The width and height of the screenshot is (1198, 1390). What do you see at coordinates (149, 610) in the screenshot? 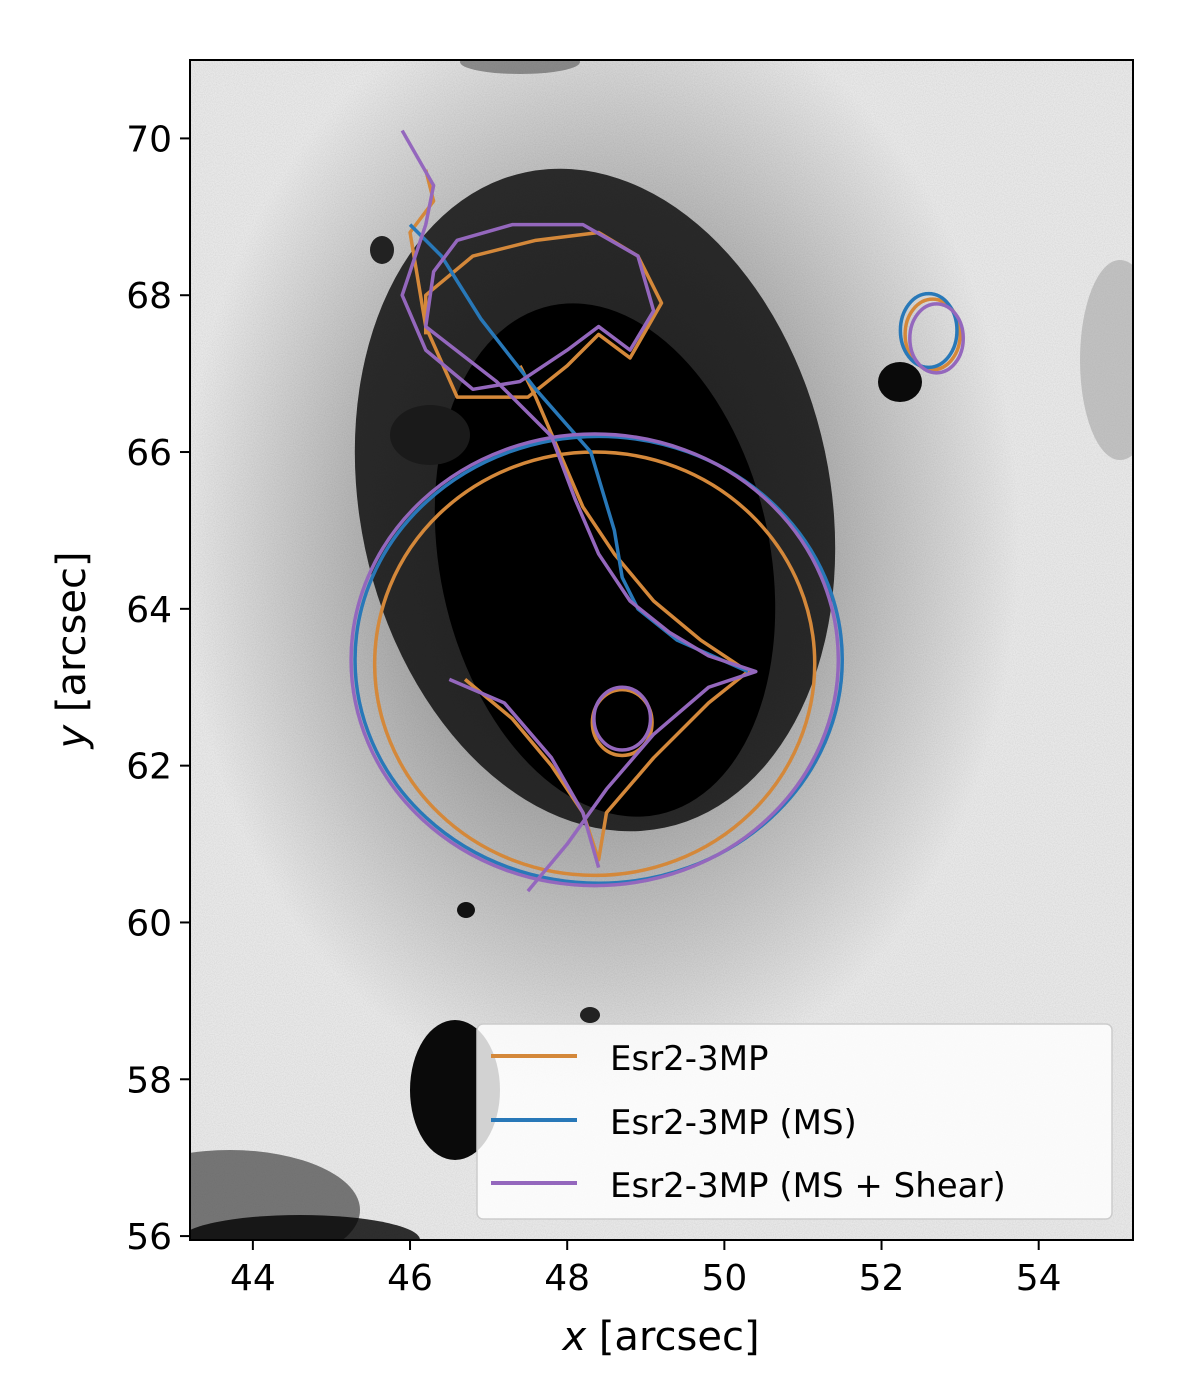
I see `y-tick-label: 64` at bounding box center [149, 610].